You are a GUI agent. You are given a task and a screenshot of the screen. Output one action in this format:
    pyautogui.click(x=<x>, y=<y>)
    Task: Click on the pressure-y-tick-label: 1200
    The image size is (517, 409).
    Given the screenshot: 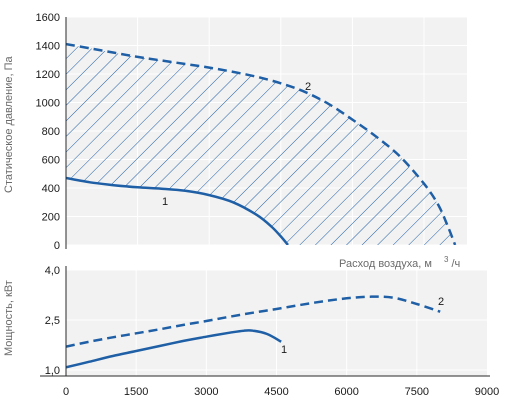 What is the action you would take?
    pyautogui.click(x=48, y=75)
    